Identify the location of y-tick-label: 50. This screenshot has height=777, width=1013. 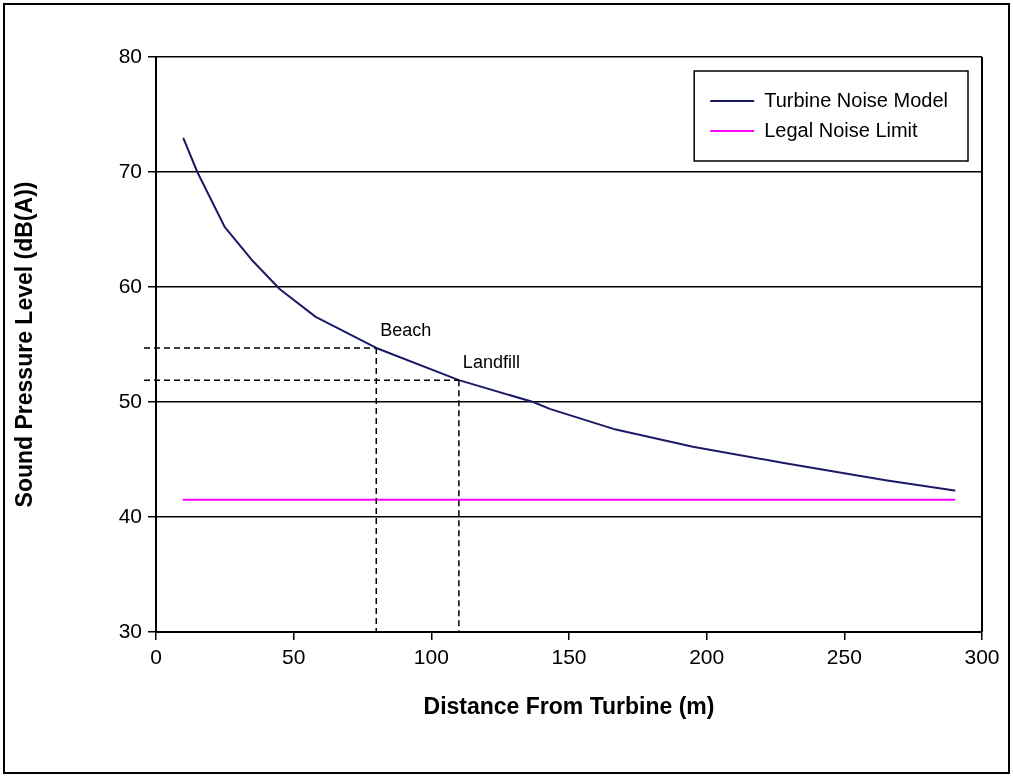
(130, 400).